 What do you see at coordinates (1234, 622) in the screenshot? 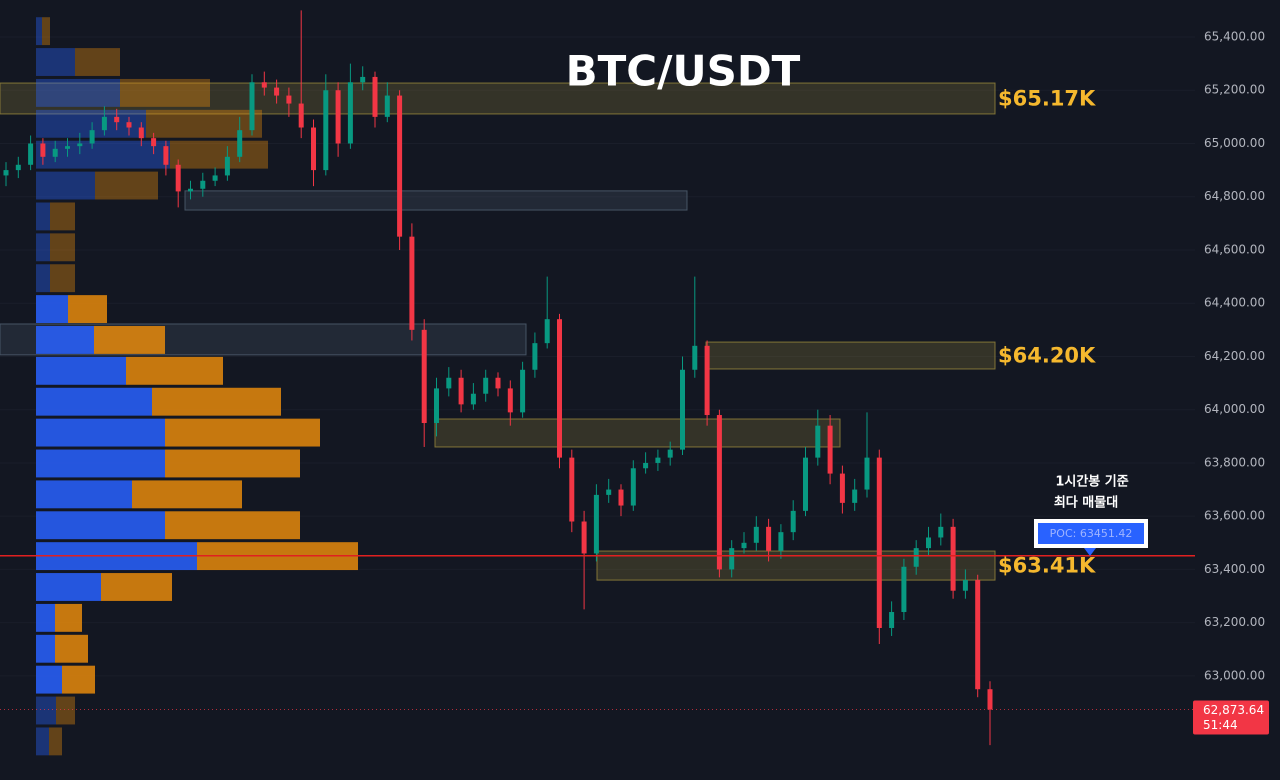
I see `y-tick-label: 63,200.00` at bounding box center [1234, 622].